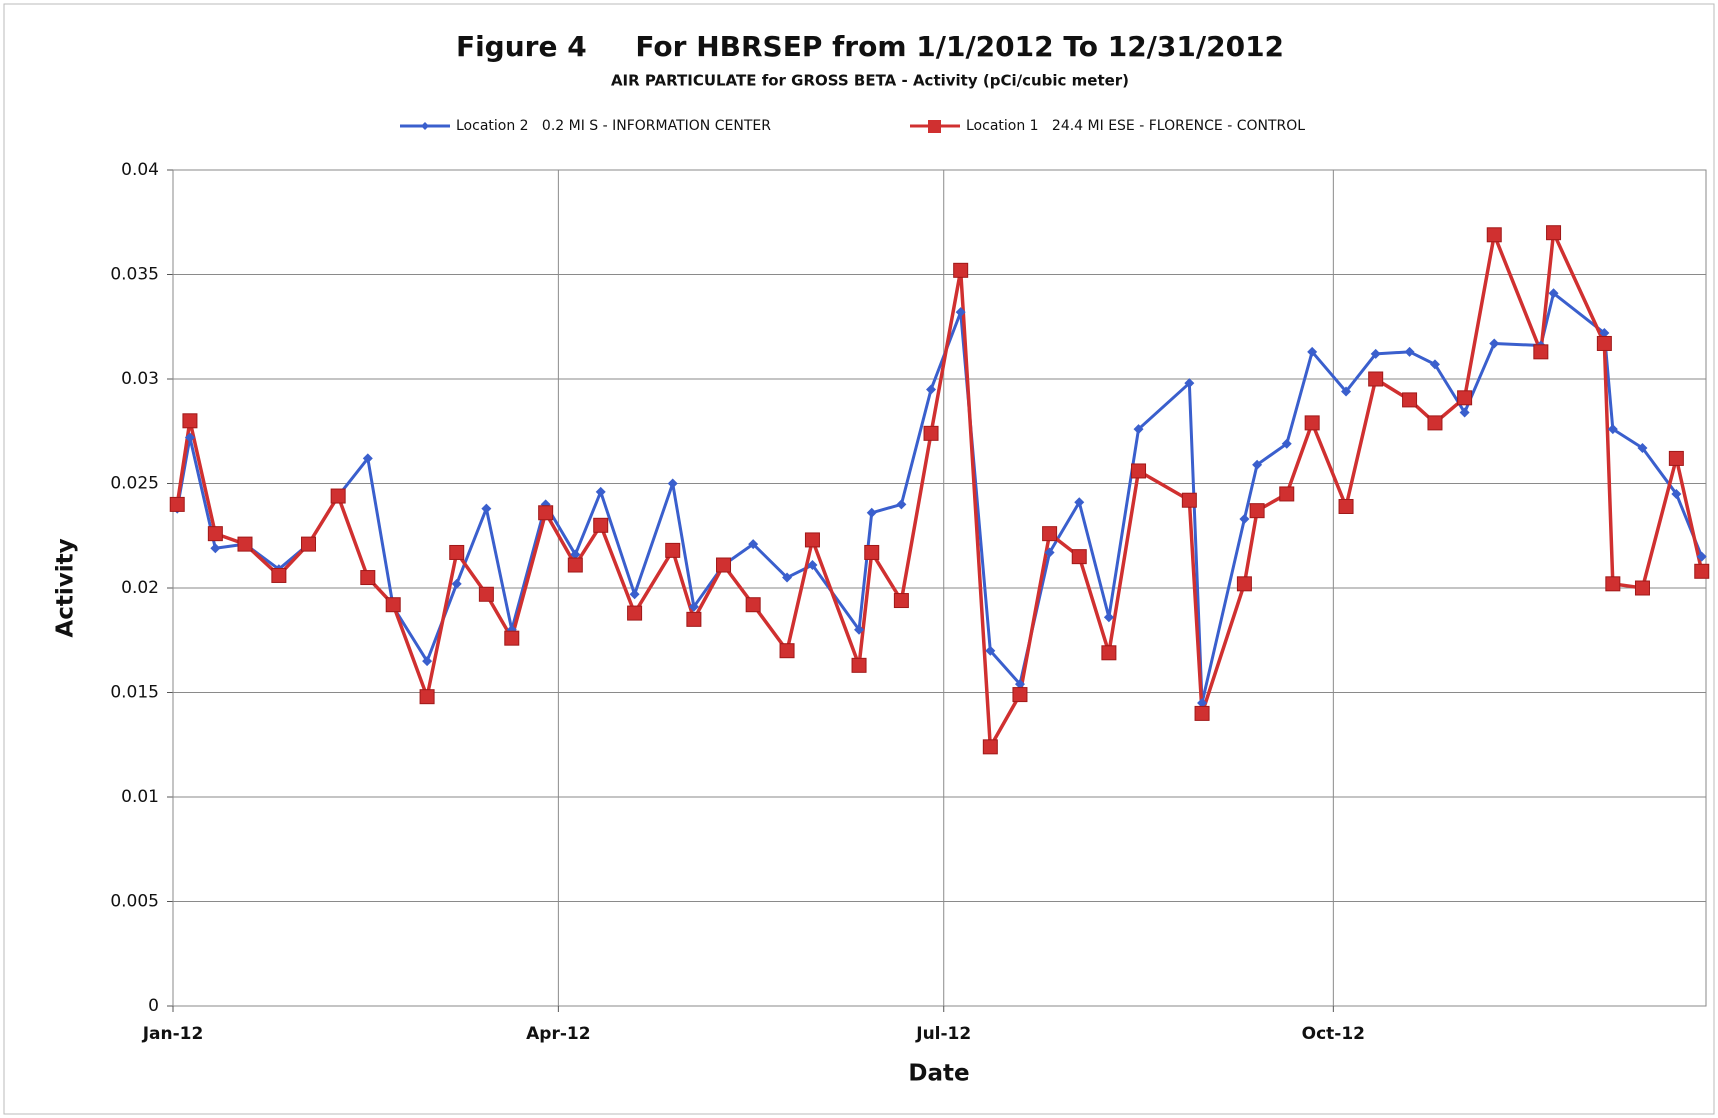 Image resolution: width=1718 pixels, height=1118 pixels. Describe the element at coordinates (613, 126) in the screenshot. I see `legend-label: Location 2 0.2 MI S - INFORMATION CENTER` at that location.